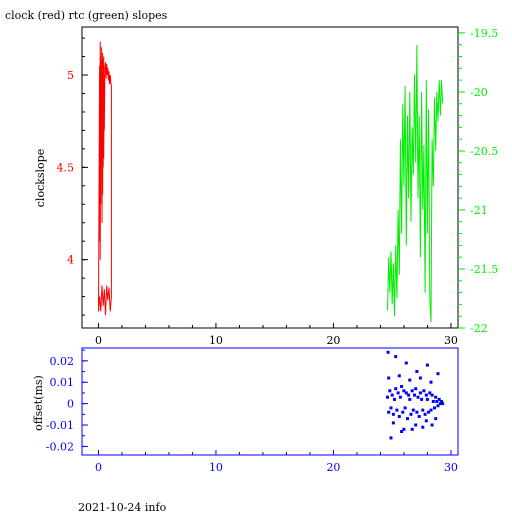  I want to click on slopes-right-tick-label: -21, so click(479, 210).